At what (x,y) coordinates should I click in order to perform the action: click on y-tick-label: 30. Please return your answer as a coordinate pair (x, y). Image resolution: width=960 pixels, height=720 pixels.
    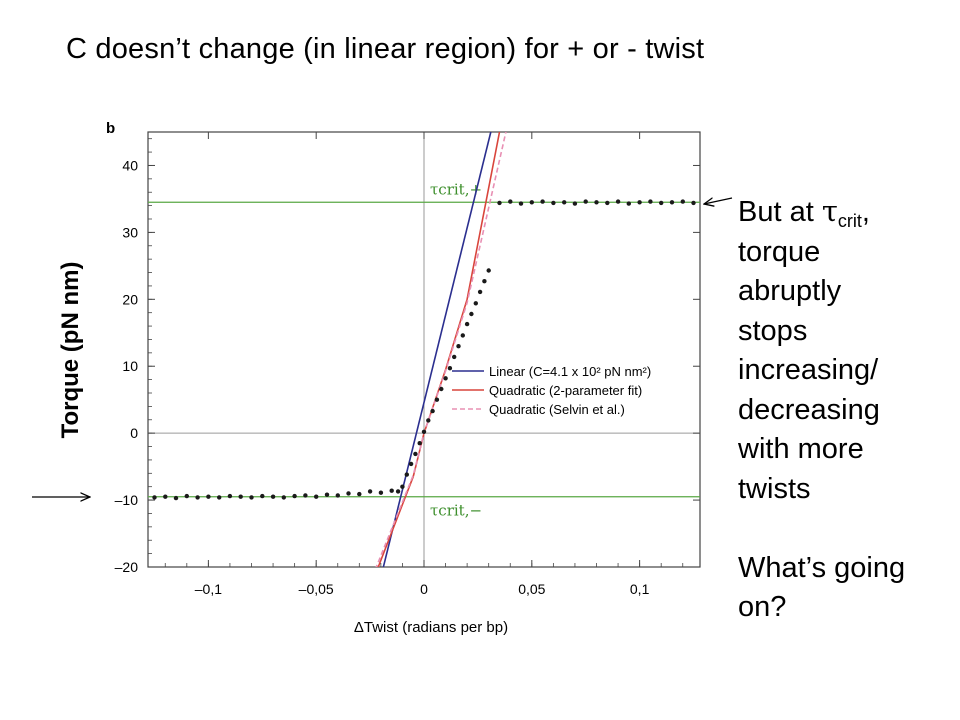
    Looking at the image, I should click on (130, 232).